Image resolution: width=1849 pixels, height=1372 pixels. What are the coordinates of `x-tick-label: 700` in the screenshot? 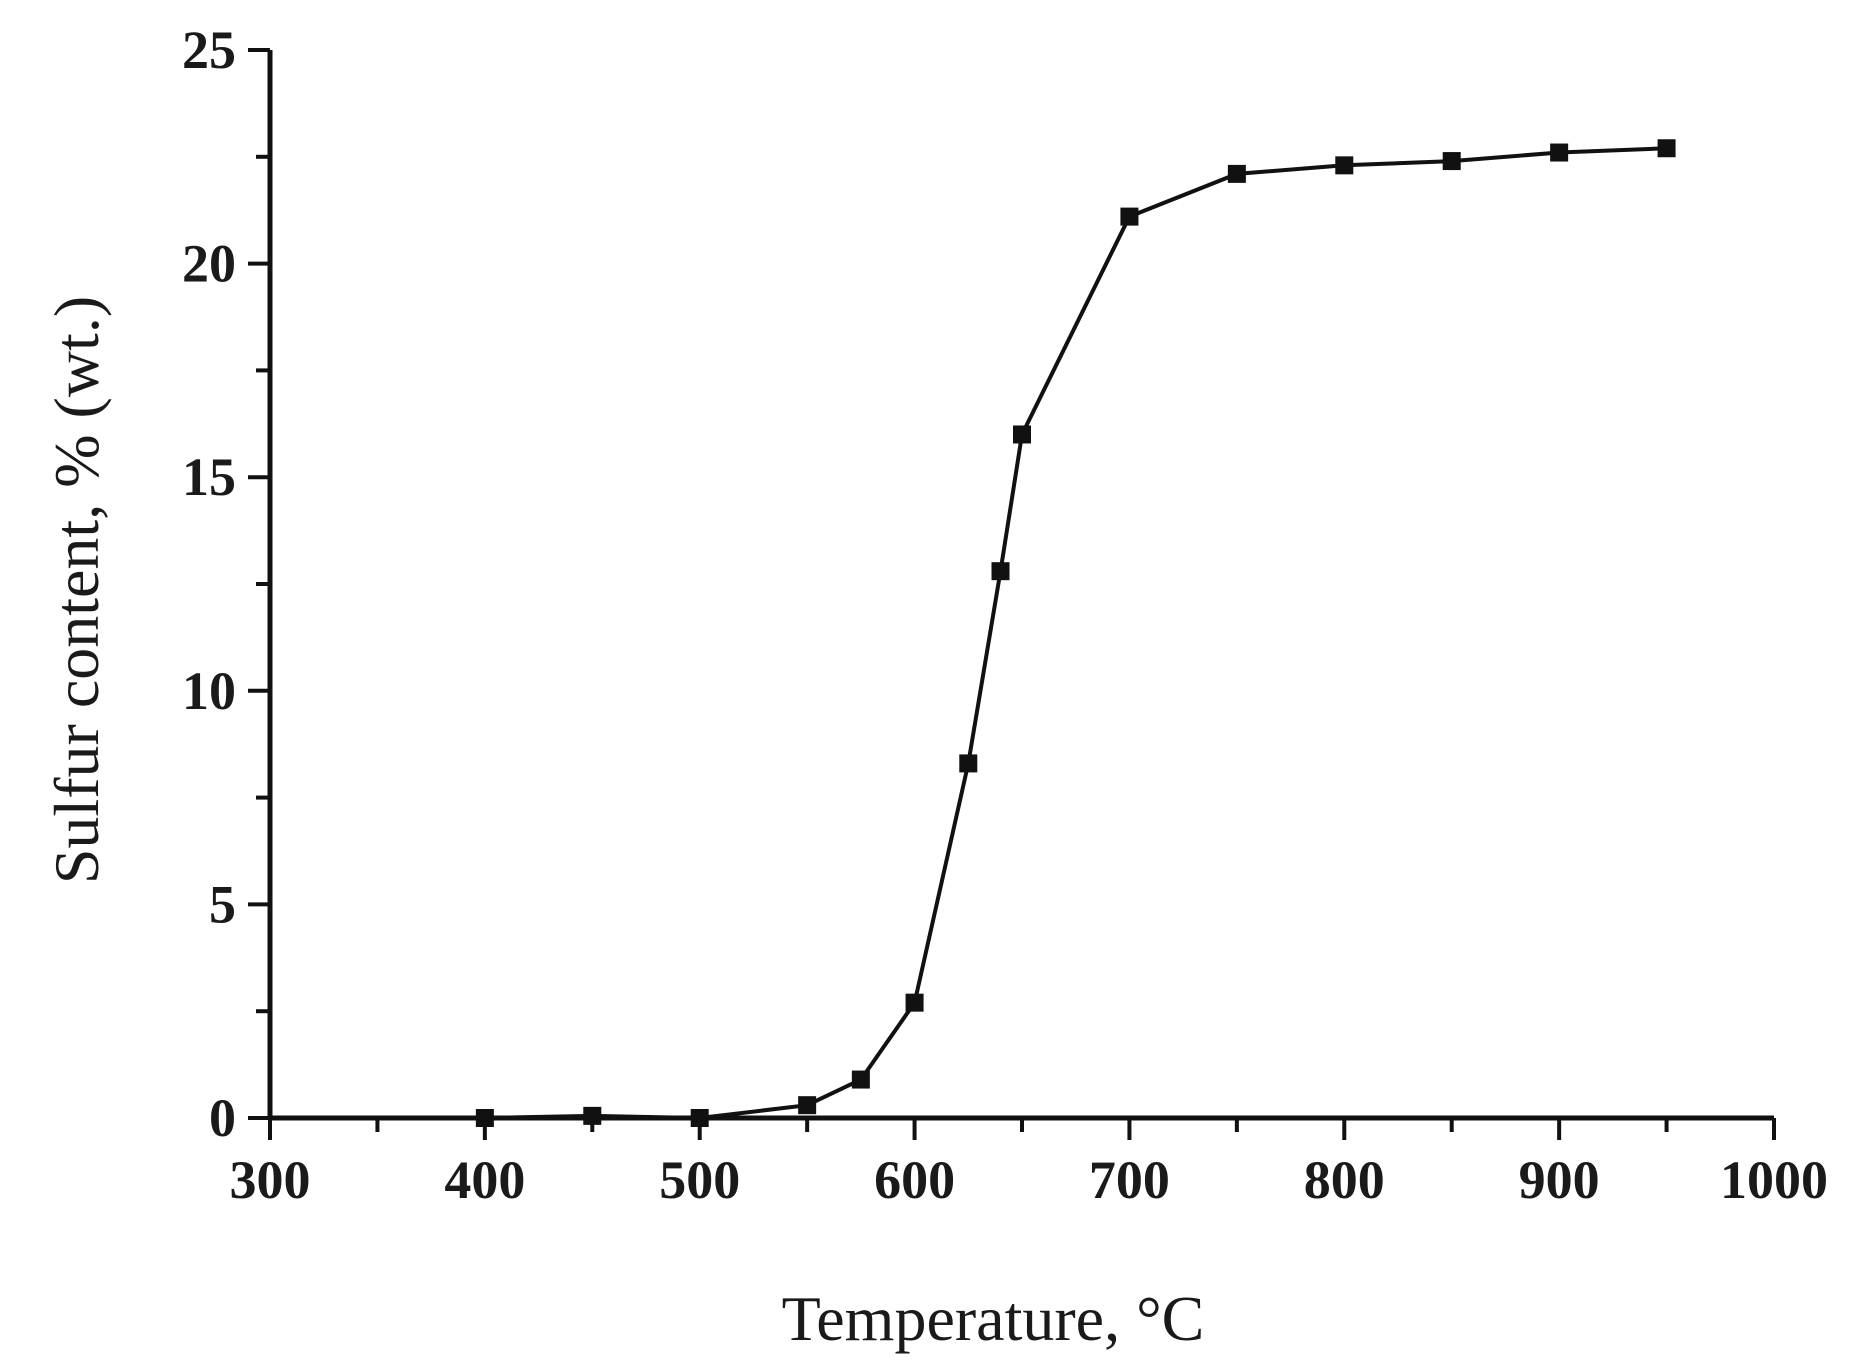 It's located at (1129, 1180).